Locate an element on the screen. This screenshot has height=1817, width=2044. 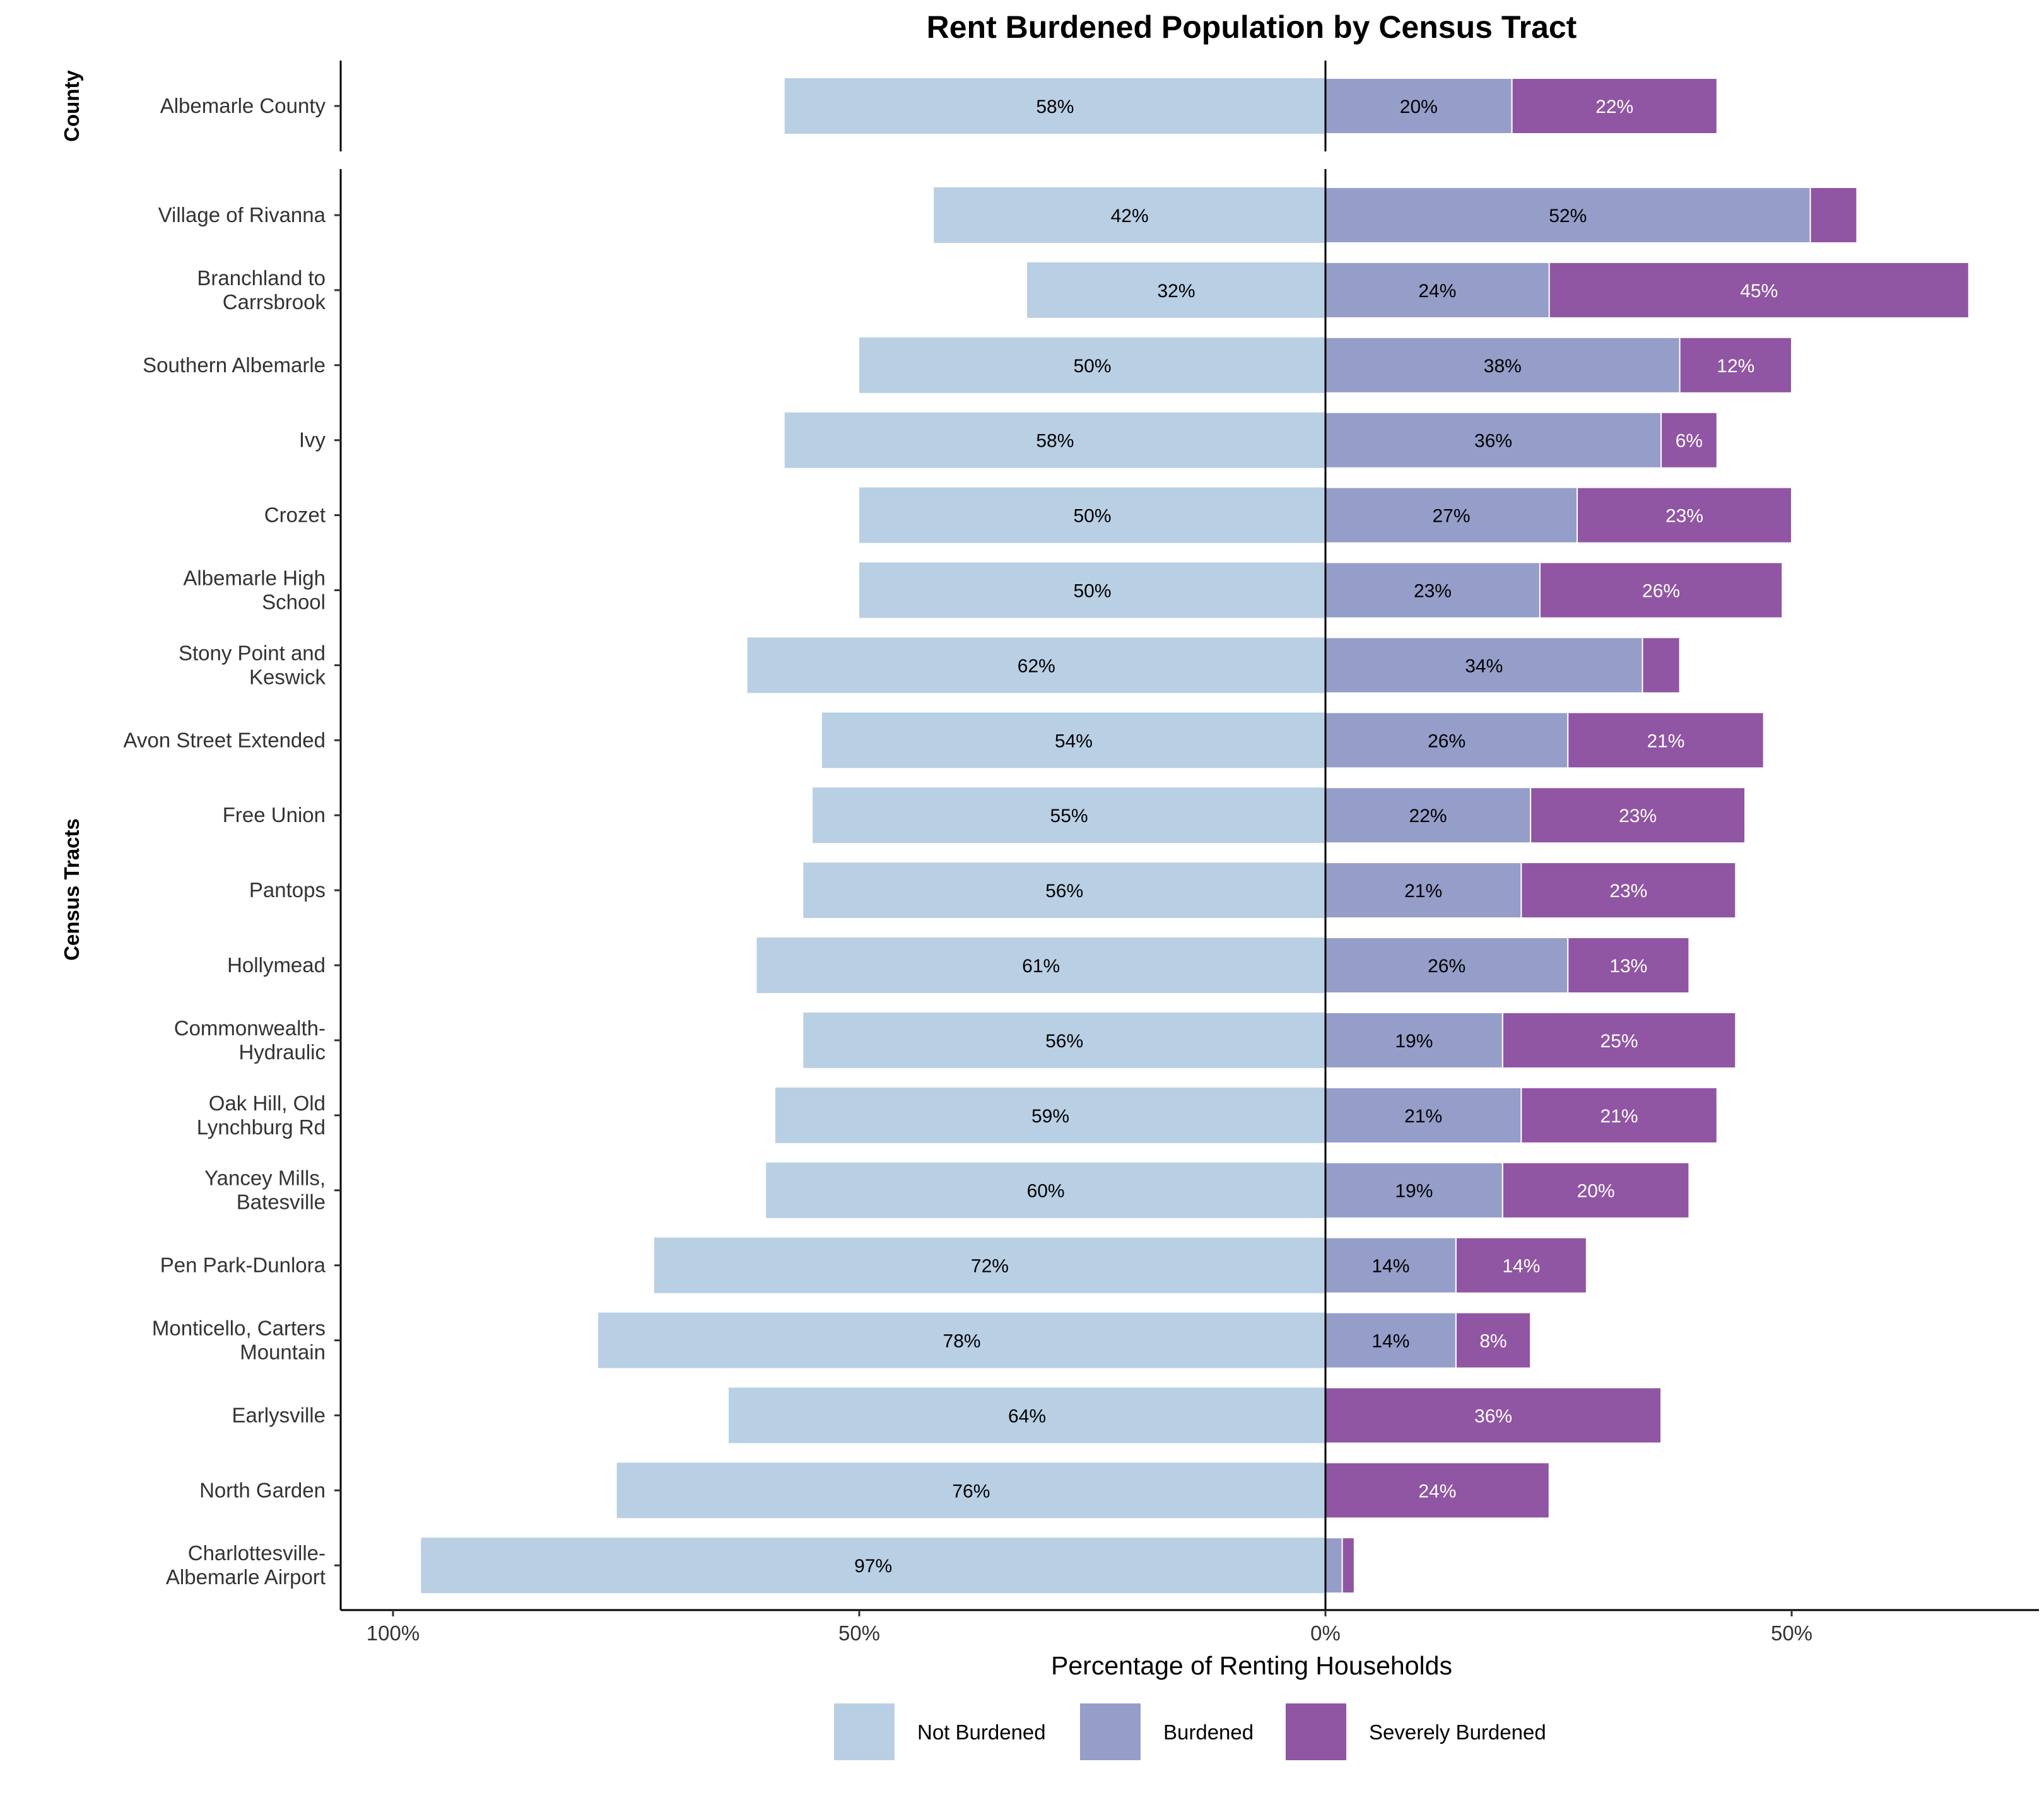
row-label-line: Branchland to is located at coordinates (261, 278).